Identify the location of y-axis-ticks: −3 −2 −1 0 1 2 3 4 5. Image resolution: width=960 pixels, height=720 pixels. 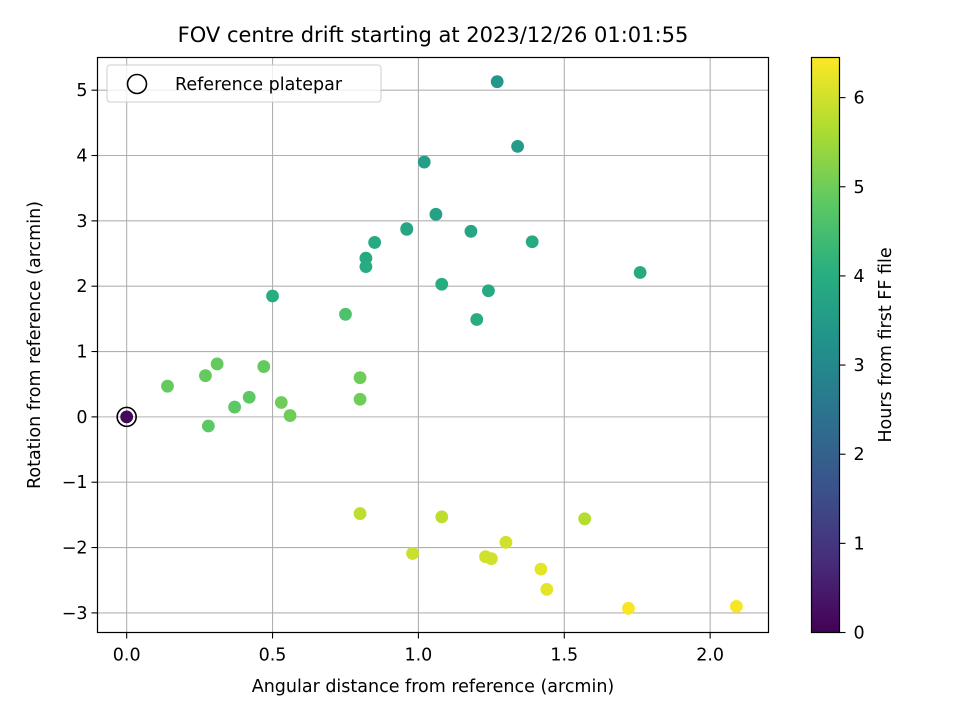
(80, 352).